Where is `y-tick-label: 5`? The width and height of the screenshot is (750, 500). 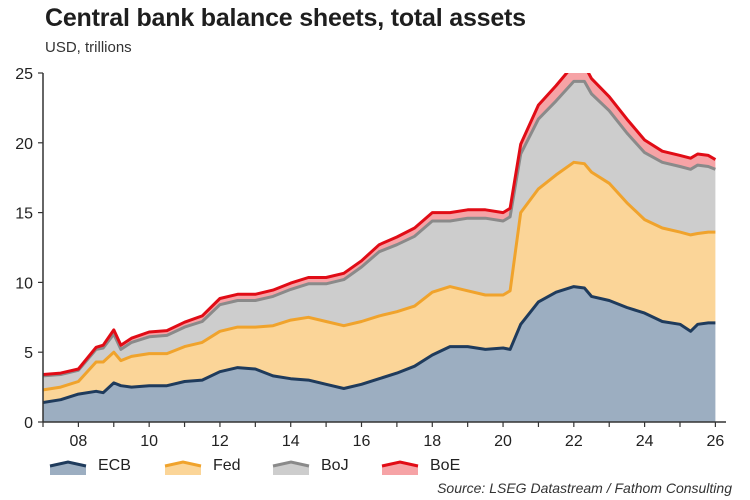
y-tick-label: 5 is located at coordinates (28, 353).